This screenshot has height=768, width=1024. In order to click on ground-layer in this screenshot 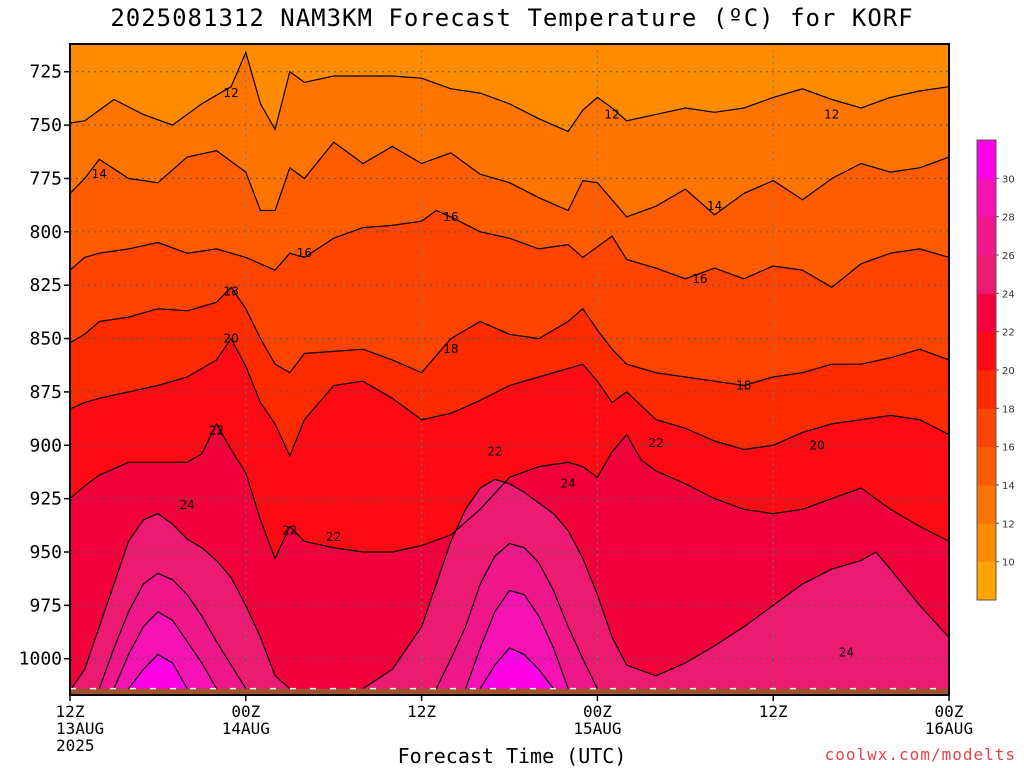, I will do `click(509, 691)`.